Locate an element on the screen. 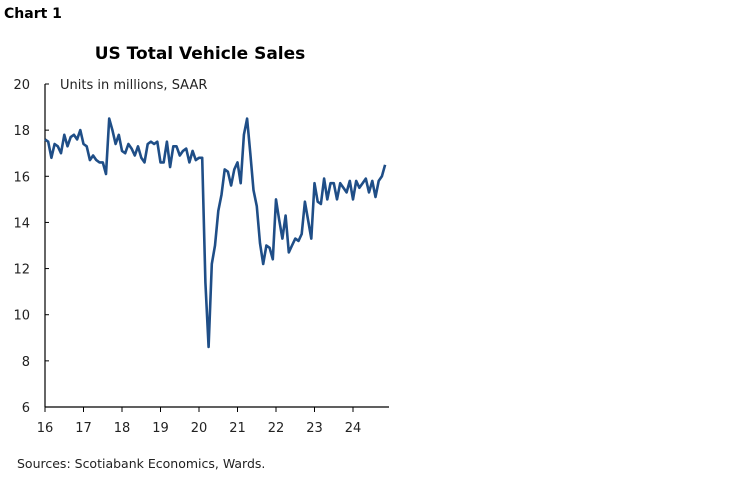  x-tick-label: 24 is located at coordinates (353, 428).